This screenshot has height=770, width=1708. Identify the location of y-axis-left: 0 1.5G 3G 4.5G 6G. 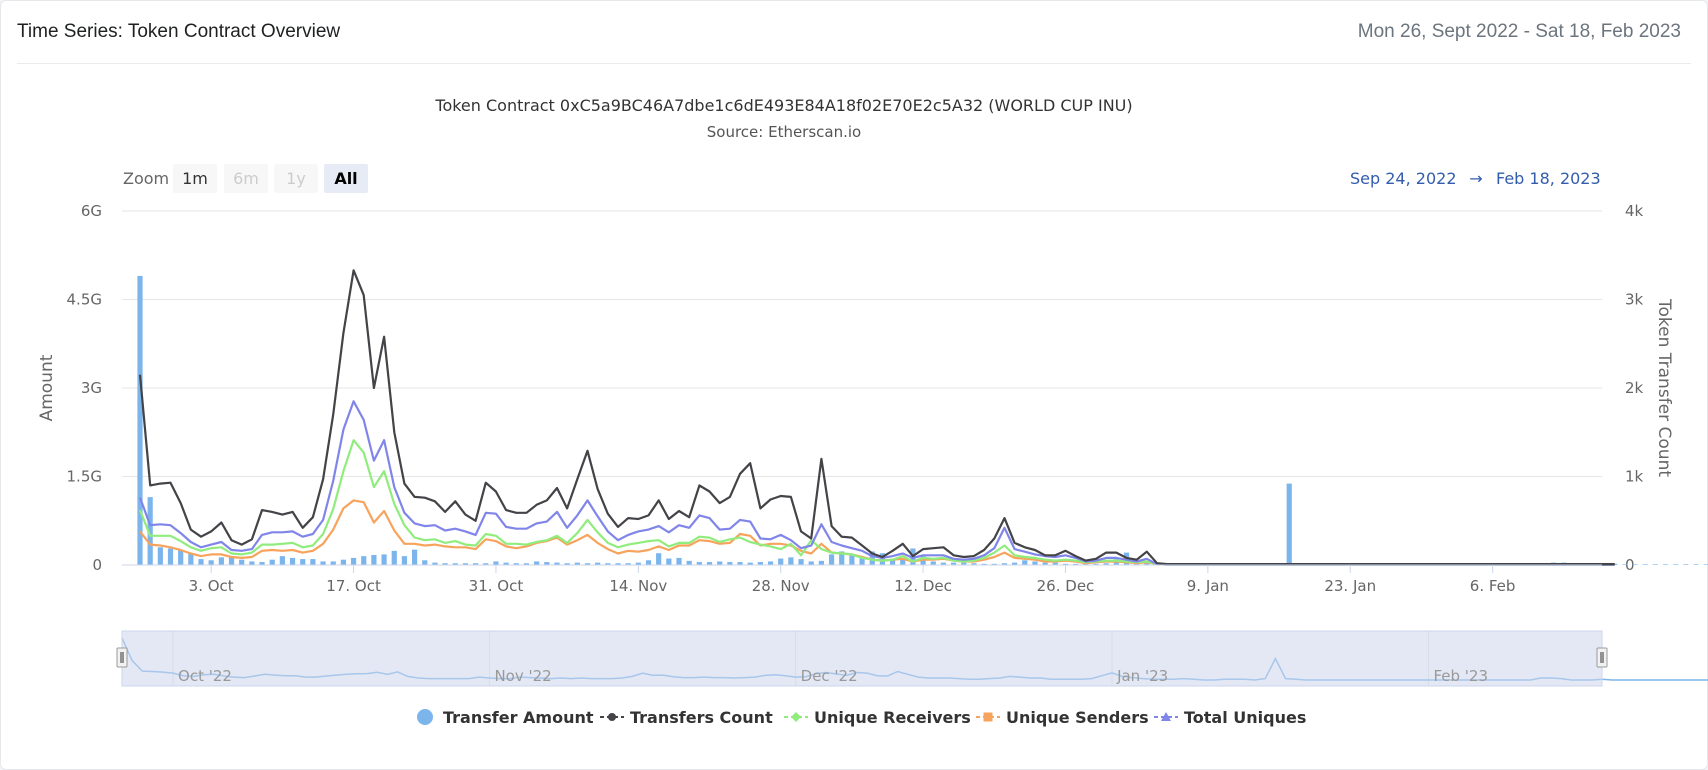
(84, 388).